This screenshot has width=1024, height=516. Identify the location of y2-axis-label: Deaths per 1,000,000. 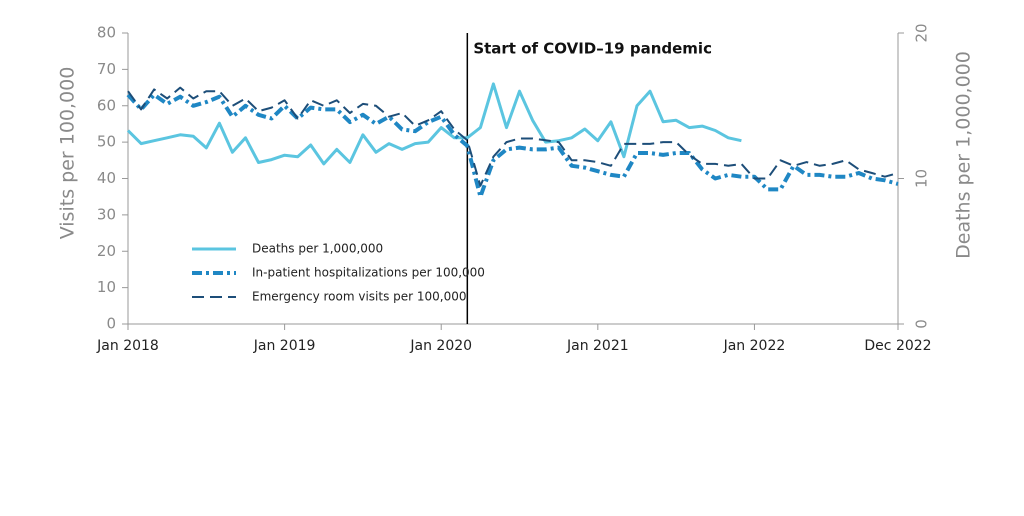
(964, 155).